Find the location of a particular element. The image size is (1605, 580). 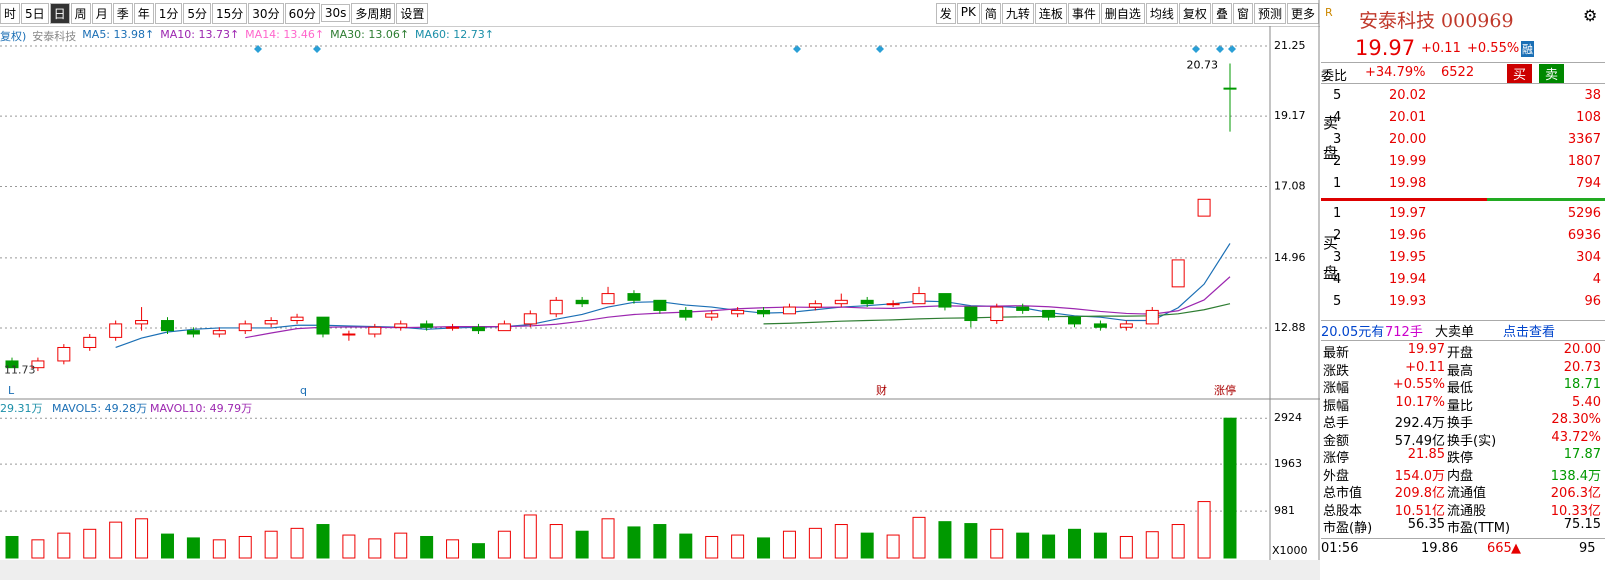

level: 2 is located at coordinates (1337, 235).